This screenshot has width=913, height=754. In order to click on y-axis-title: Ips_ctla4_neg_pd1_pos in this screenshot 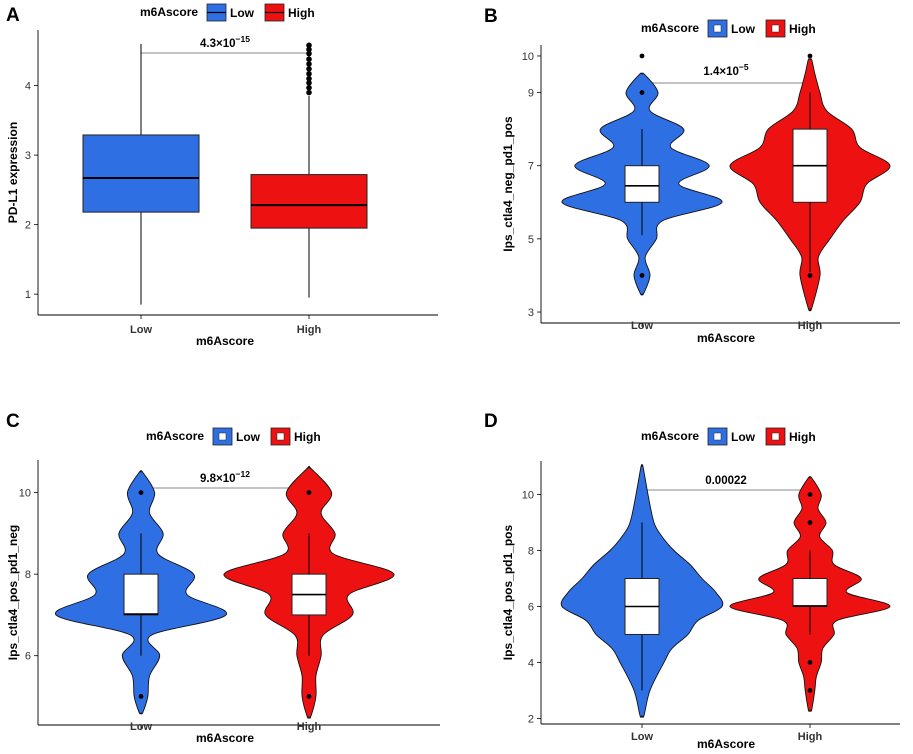, I will do `click(508, 184)`.